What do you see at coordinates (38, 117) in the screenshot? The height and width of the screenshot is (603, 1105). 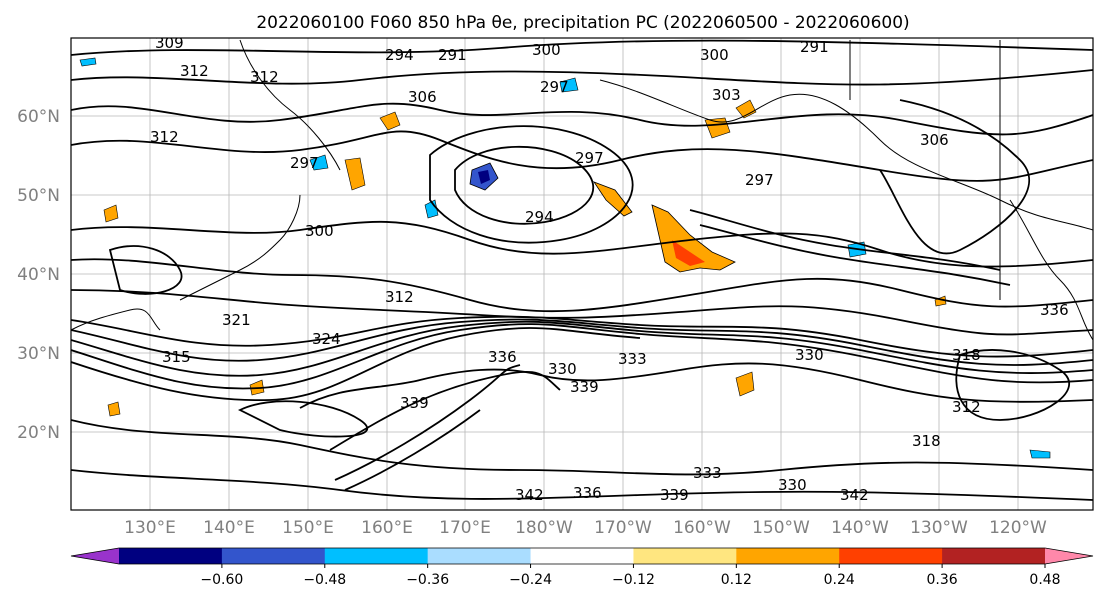 I see `lat-label-60n: 60°N` at bounding box center [38, 117].